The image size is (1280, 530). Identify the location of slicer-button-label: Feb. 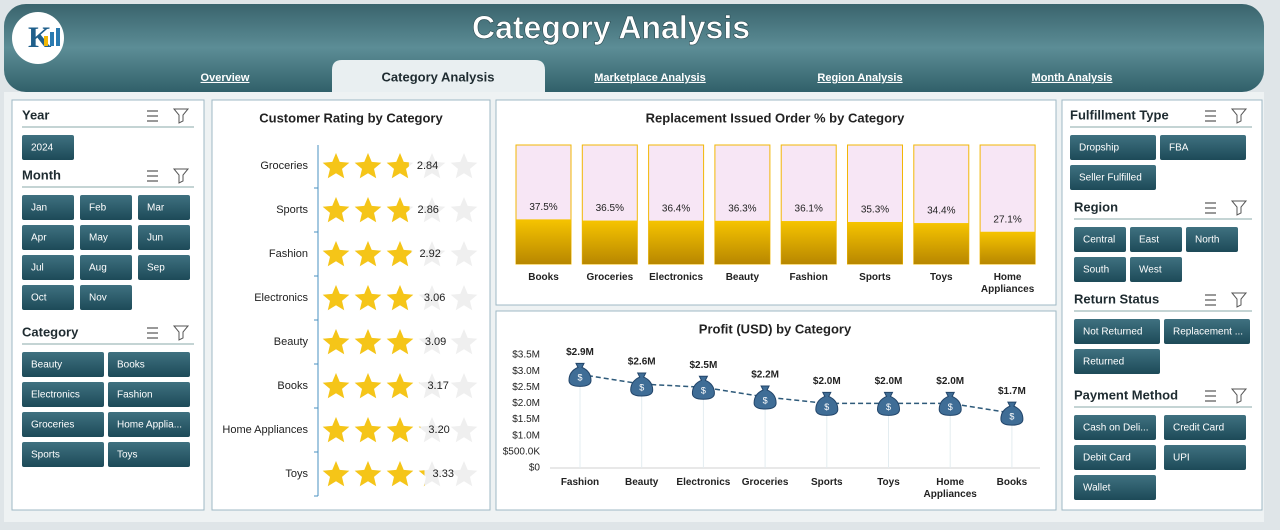
(98, 208).